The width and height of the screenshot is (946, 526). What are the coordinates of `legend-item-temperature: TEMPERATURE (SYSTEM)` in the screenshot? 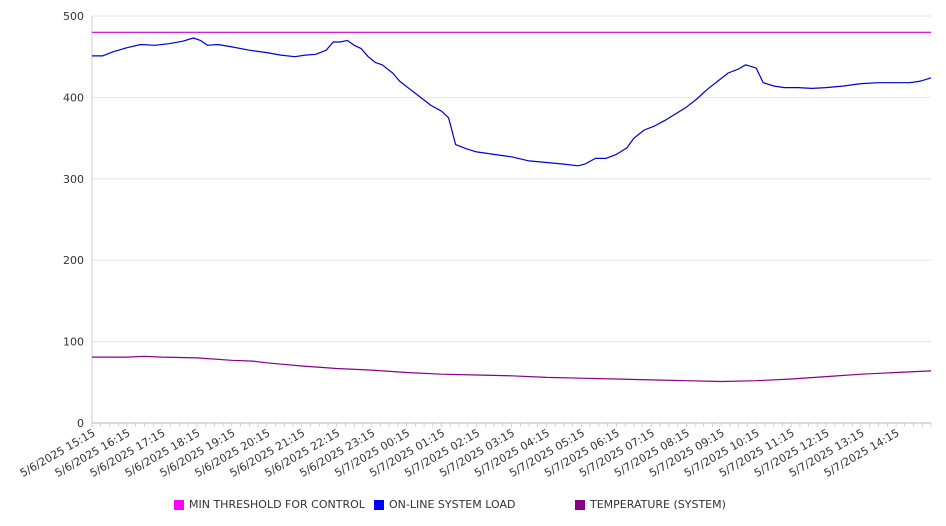 It's located at (650, 504).